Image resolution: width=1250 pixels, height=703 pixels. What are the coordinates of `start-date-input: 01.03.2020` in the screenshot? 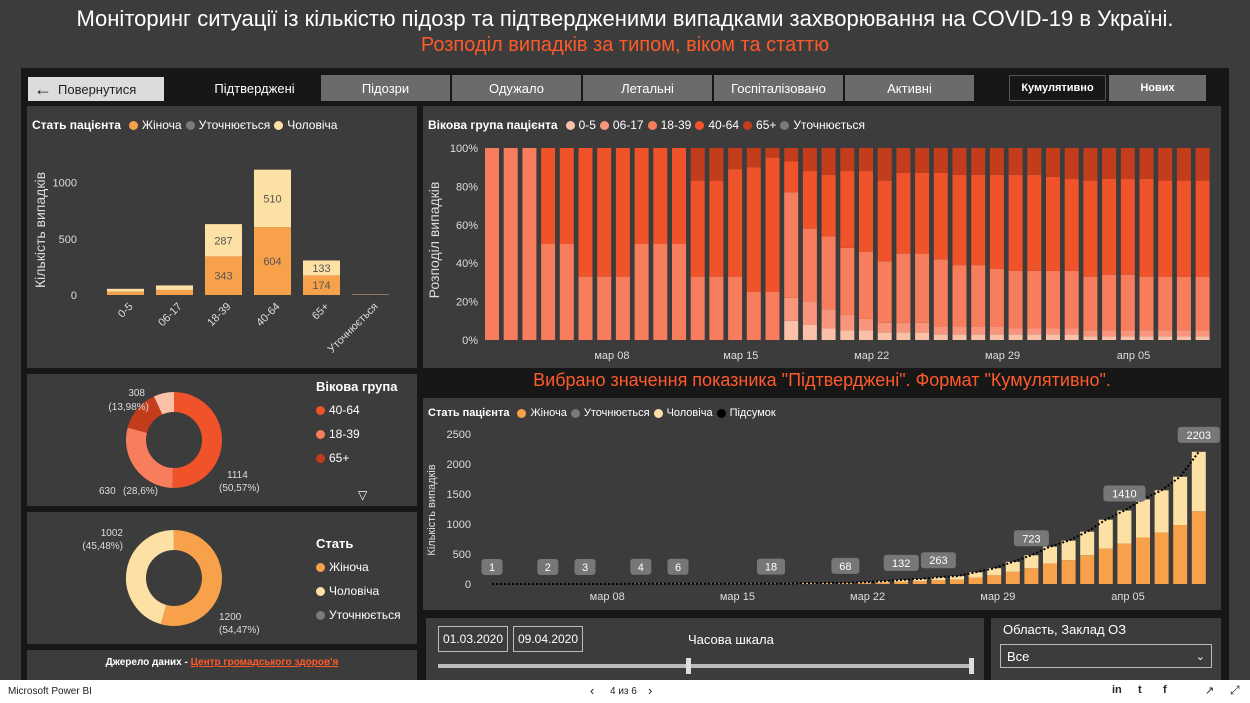 It's located at (473, 639).